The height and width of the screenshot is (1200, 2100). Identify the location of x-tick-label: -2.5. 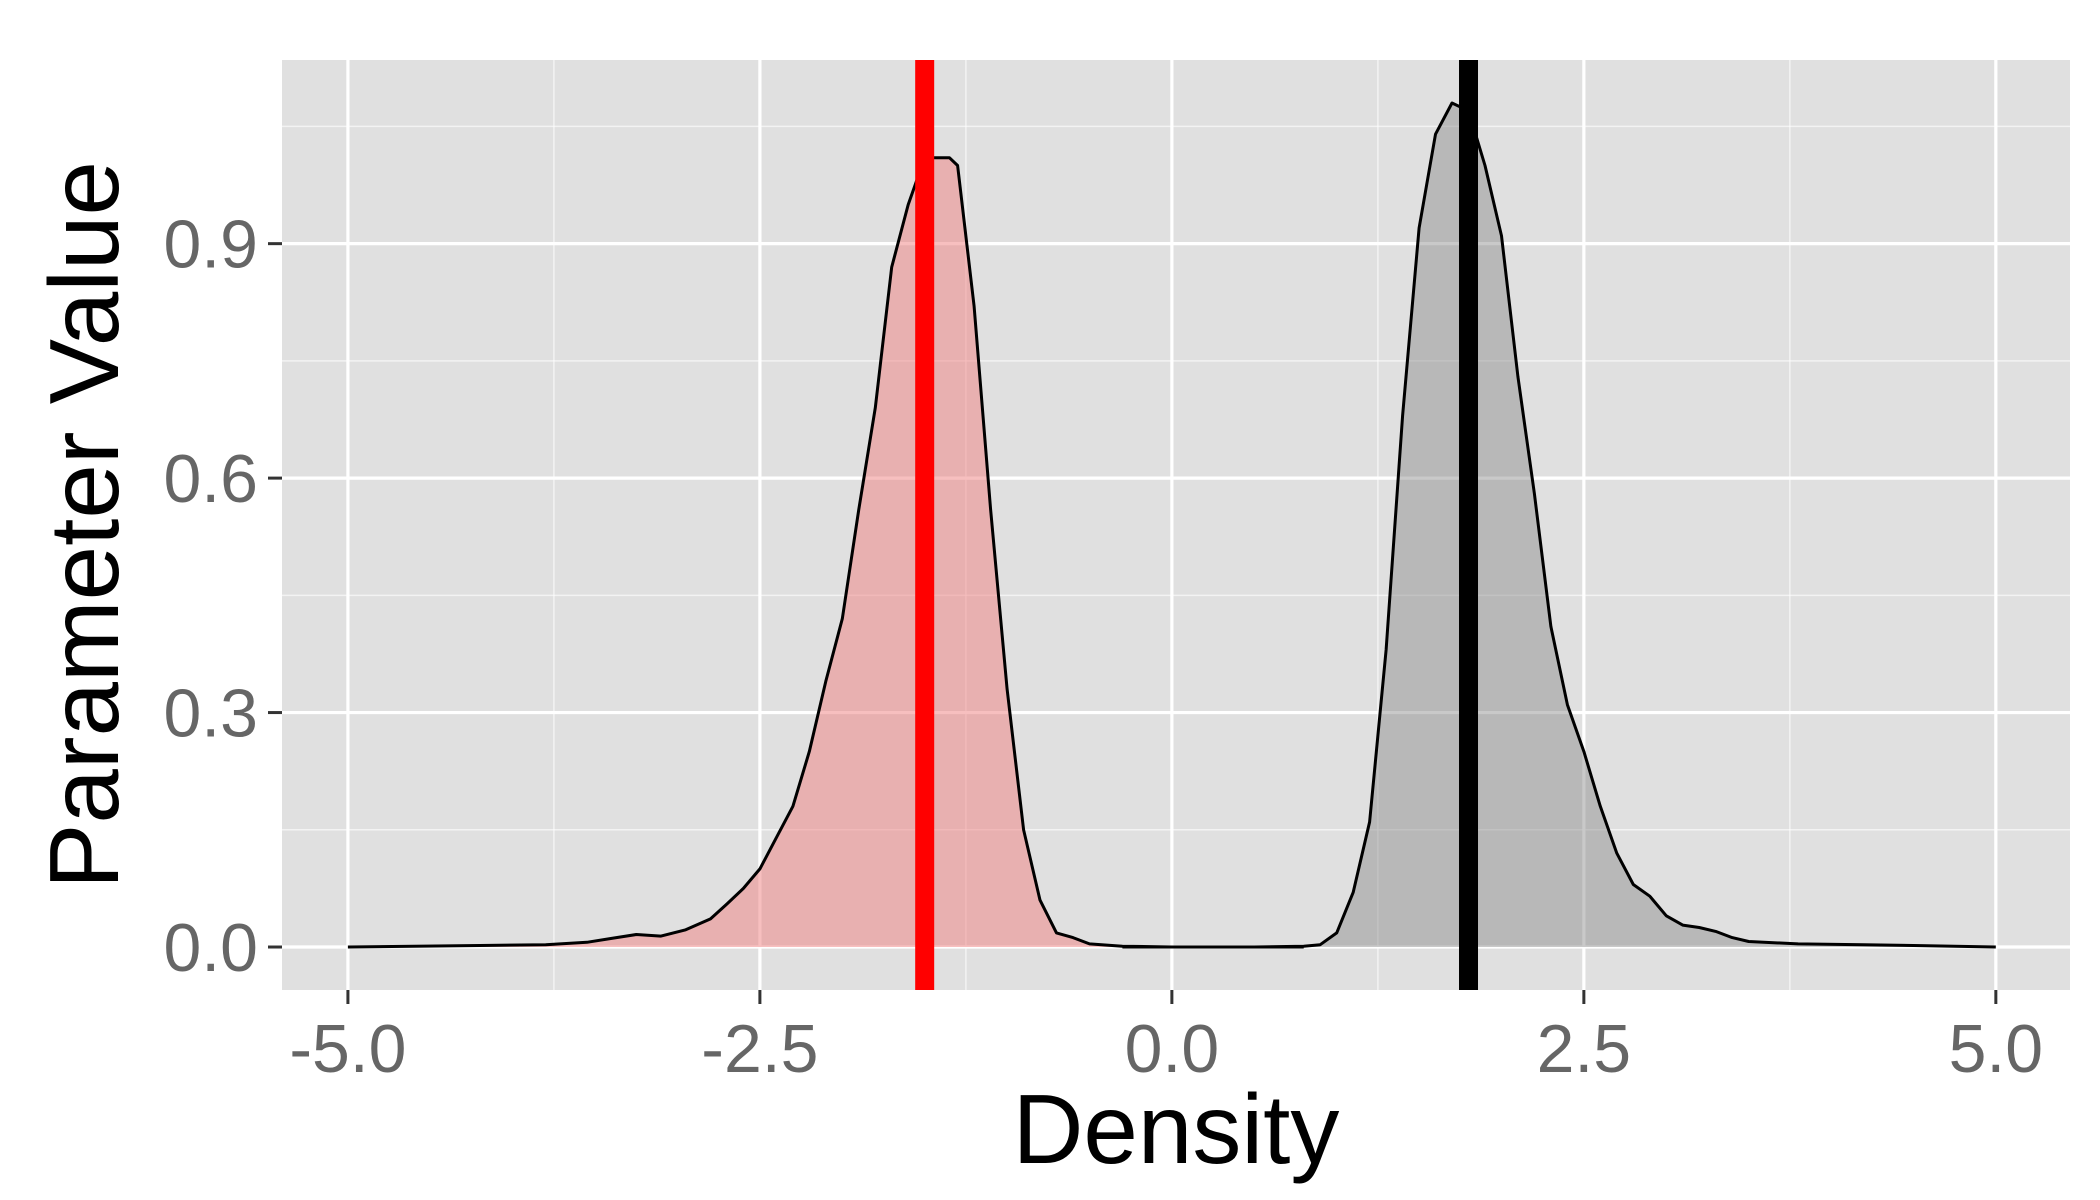
(759, 1049).